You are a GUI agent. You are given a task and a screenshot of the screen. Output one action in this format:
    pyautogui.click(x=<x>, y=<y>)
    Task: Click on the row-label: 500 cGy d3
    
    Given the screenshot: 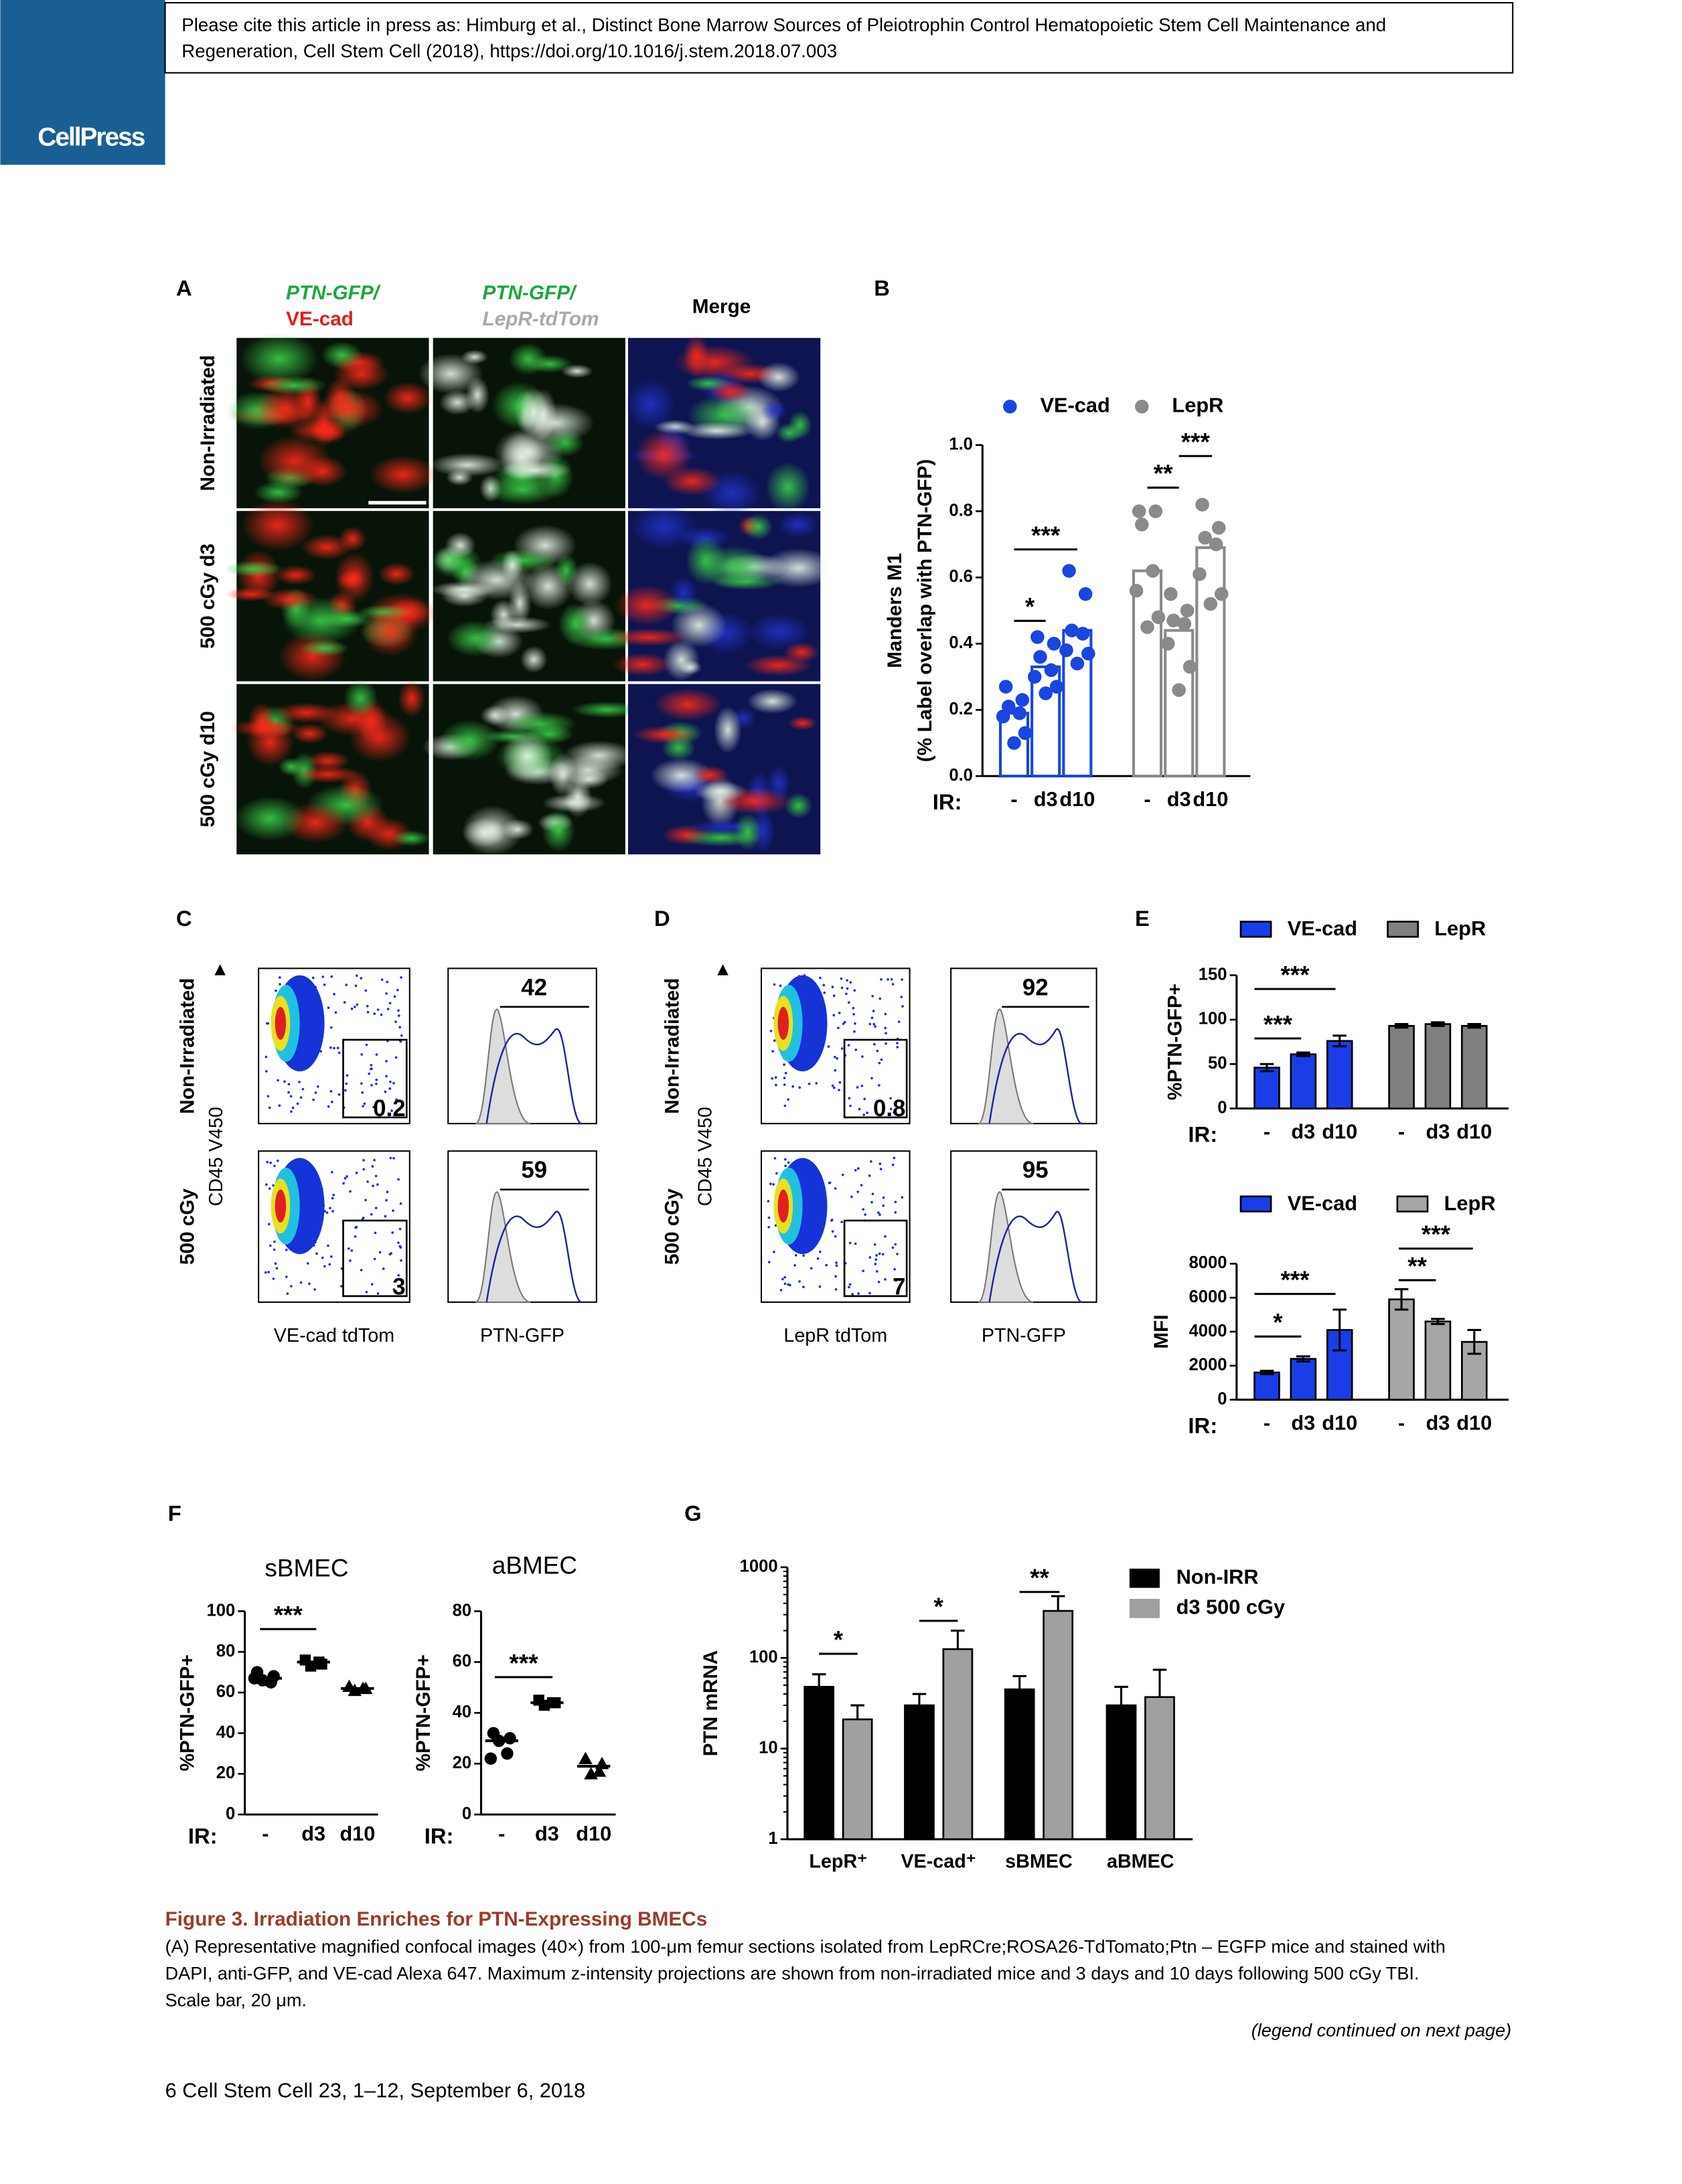 What is the action you would take?
    pyautogui.click(x=208, y=596)
    